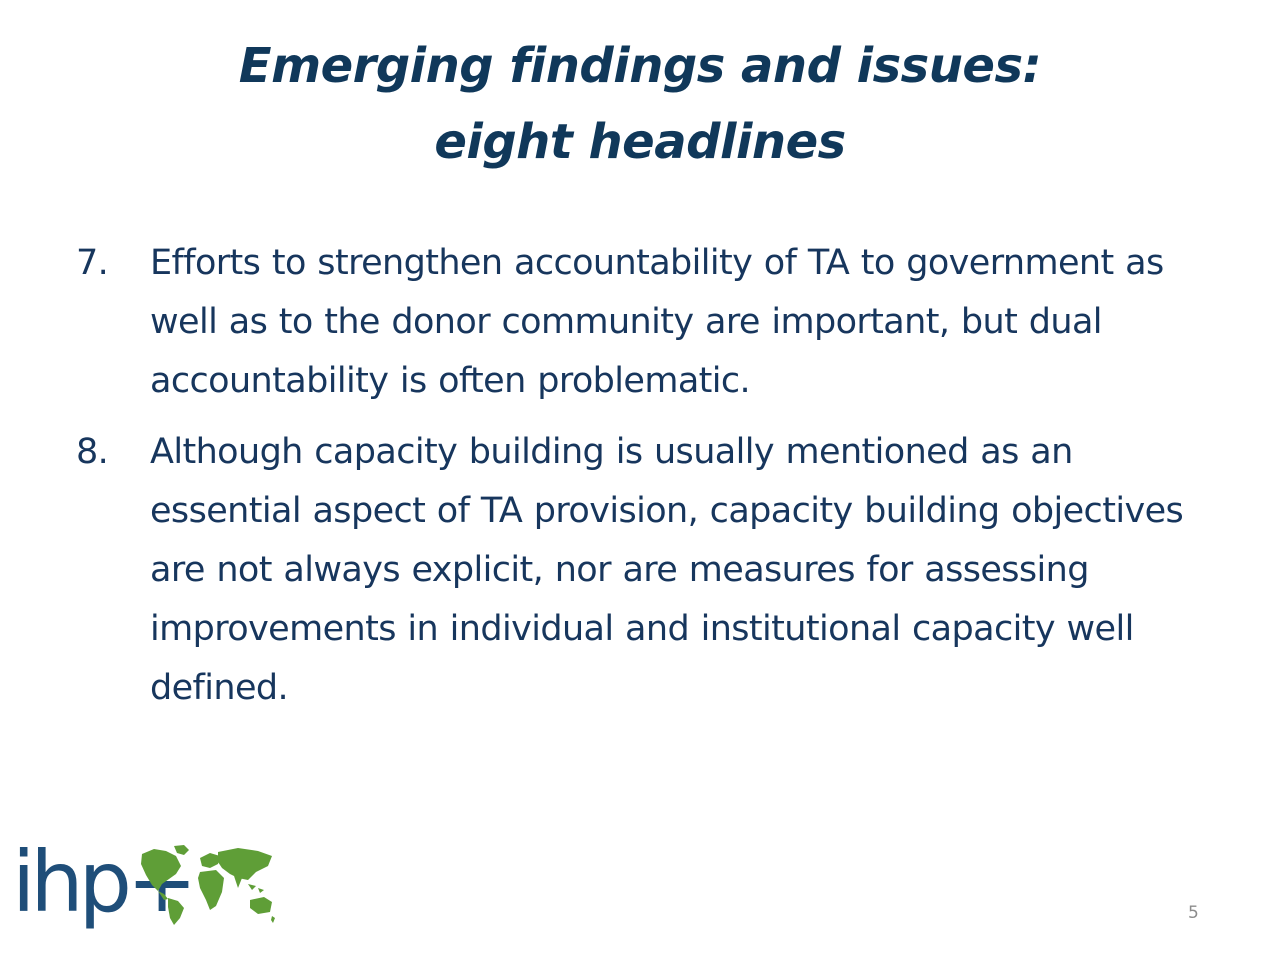 Image resolution: width=1280 pixels, height=960 pixels. I want to click on world-map-icon, so click(208, 885).